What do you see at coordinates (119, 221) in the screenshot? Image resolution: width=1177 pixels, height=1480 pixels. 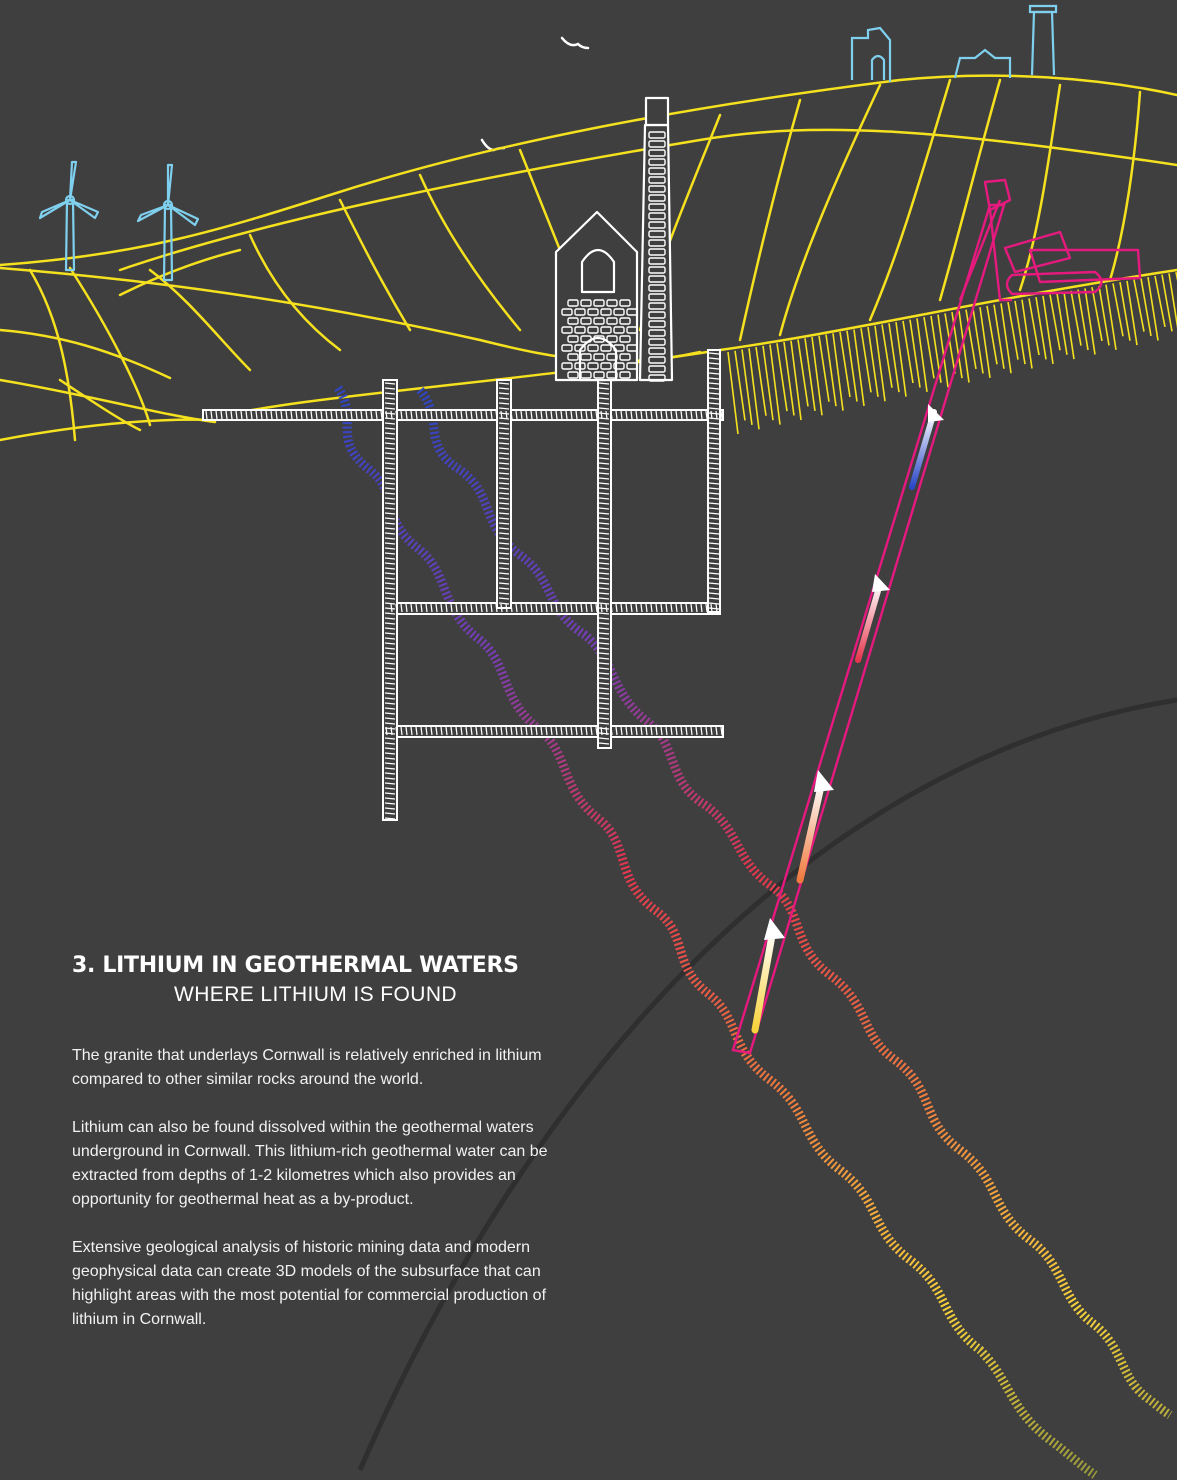 I see `wind-turbine-icon` at bounding box center [119, 221].